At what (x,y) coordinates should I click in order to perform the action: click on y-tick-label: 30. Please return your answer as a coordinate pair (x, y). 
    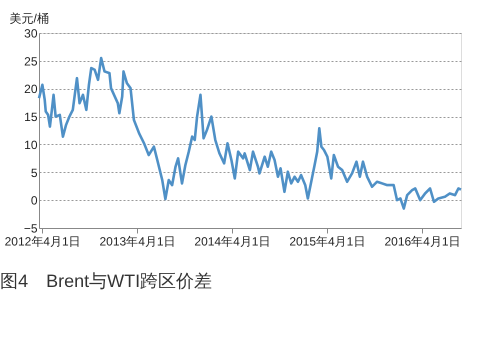
    Looking at the image, I should click on (31, 33).